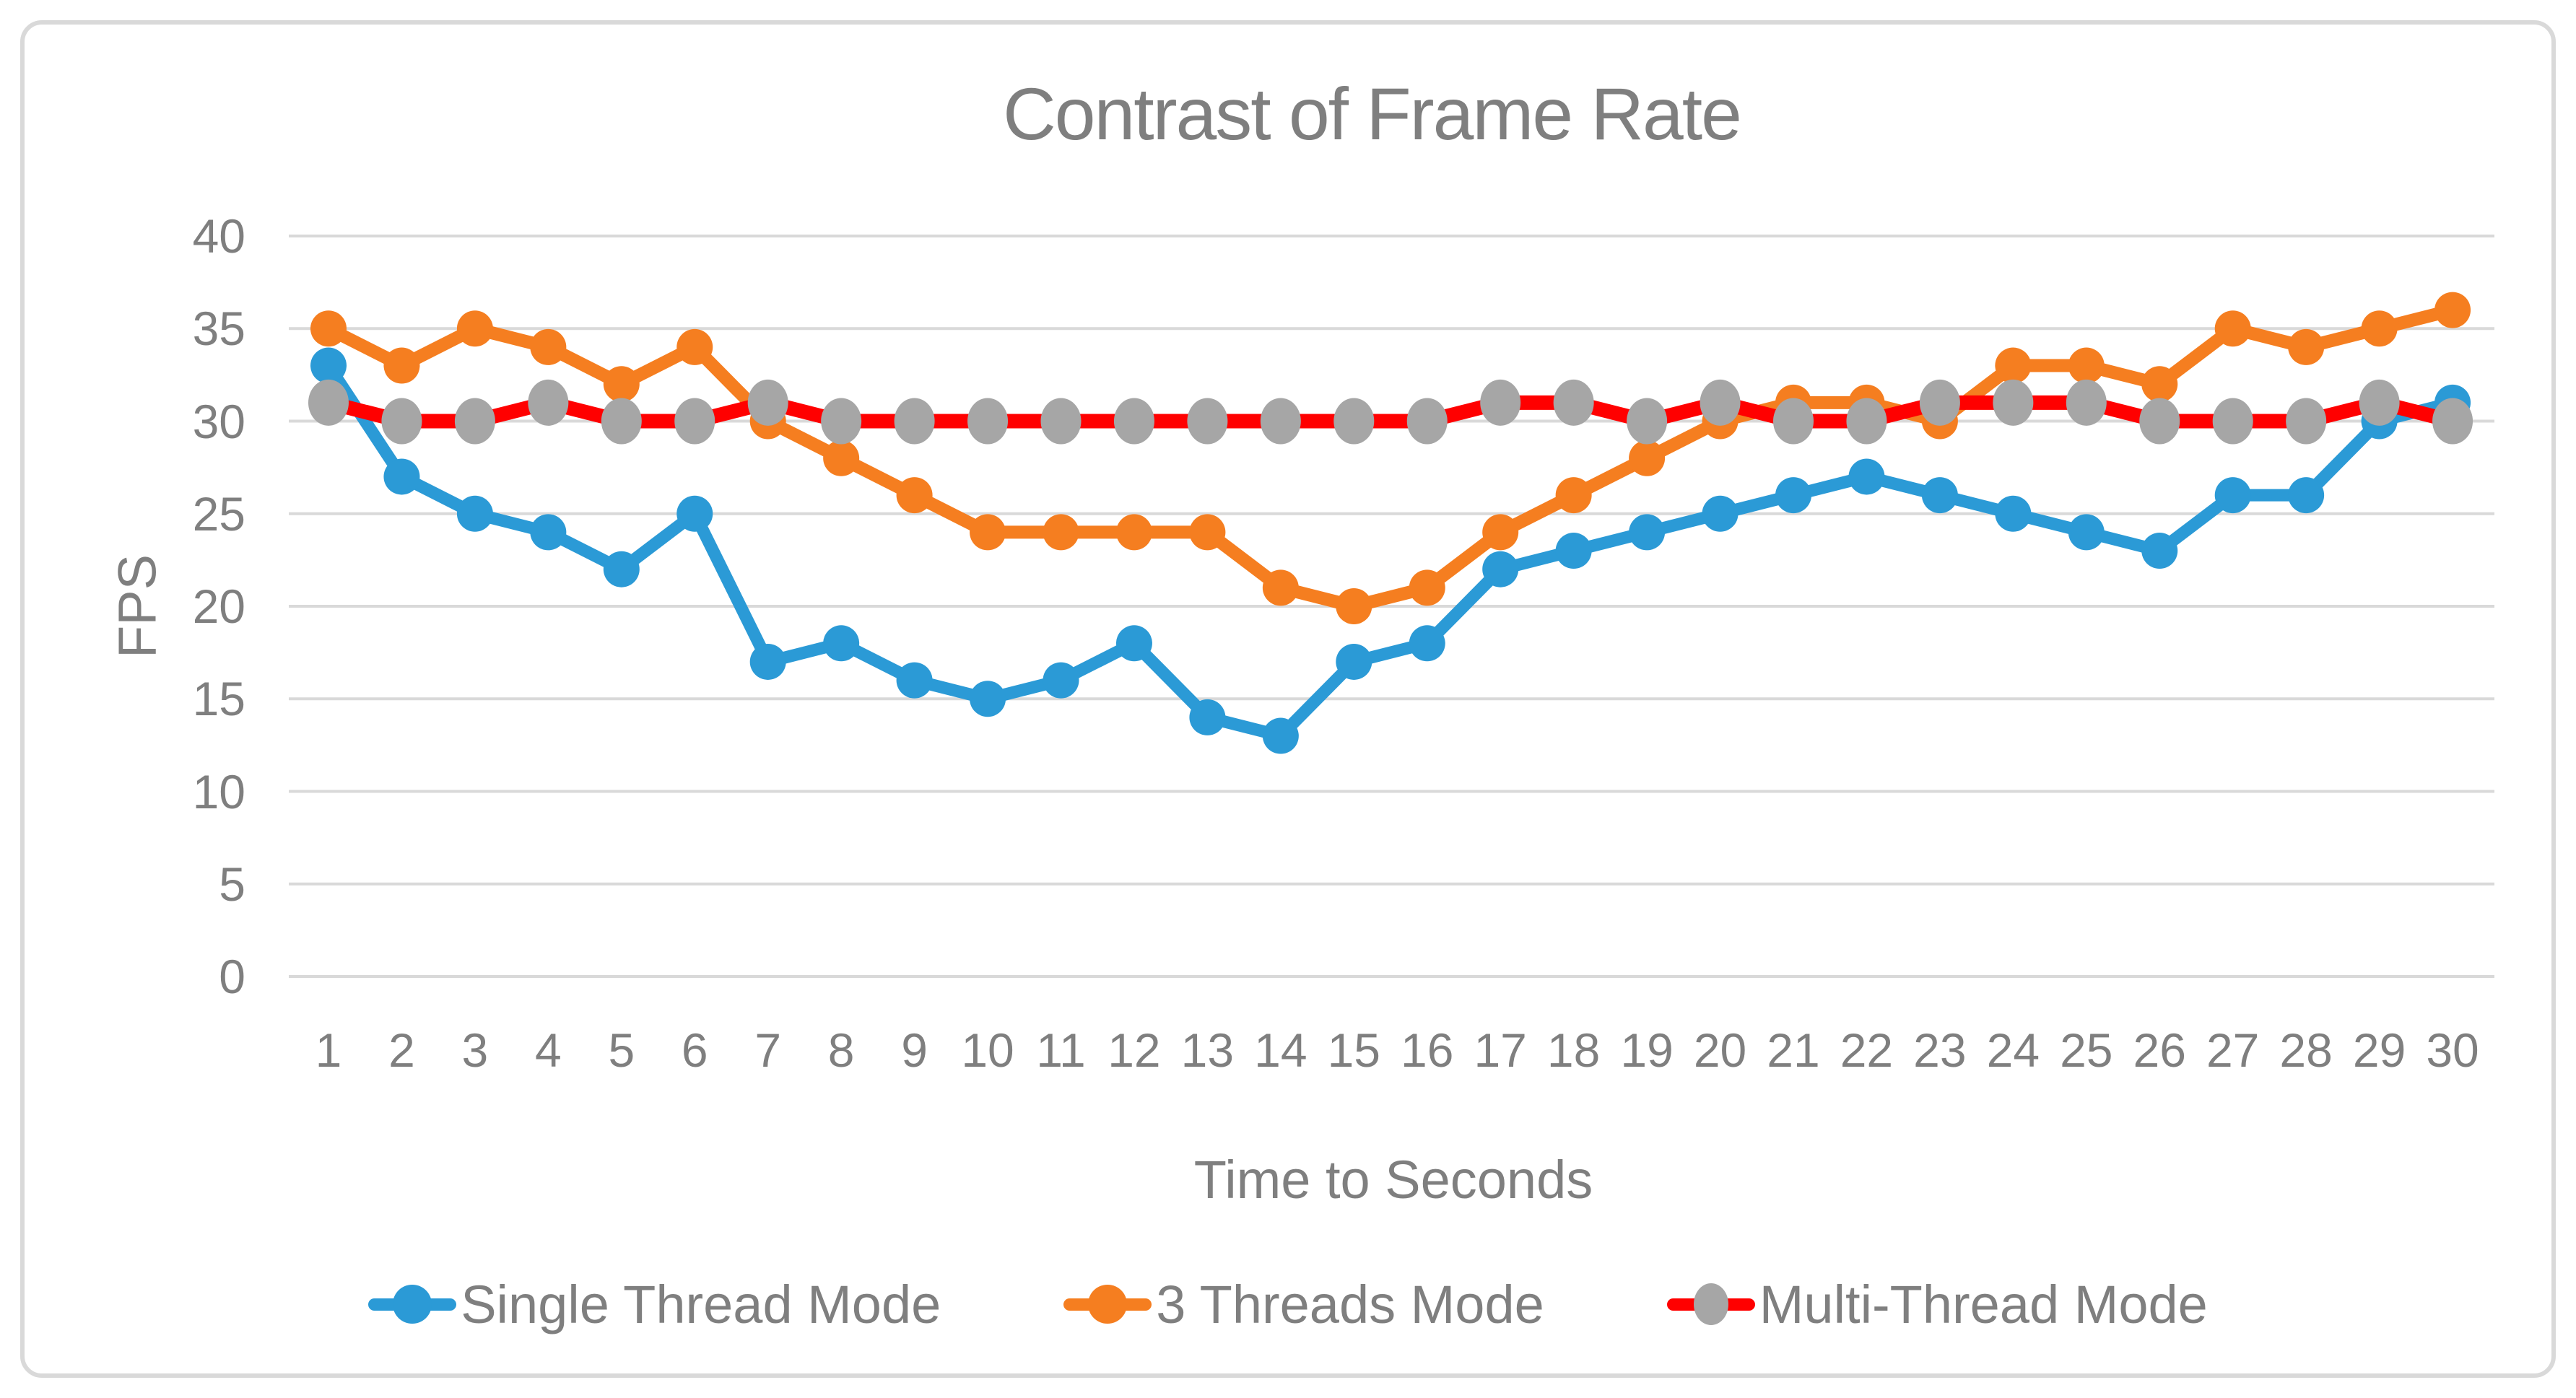 This screenshot has height=1398, width=2576. Describe the element at coordinates (218, 421) in the screenshot. I see `y-axis-tick-label: 30` at that location.